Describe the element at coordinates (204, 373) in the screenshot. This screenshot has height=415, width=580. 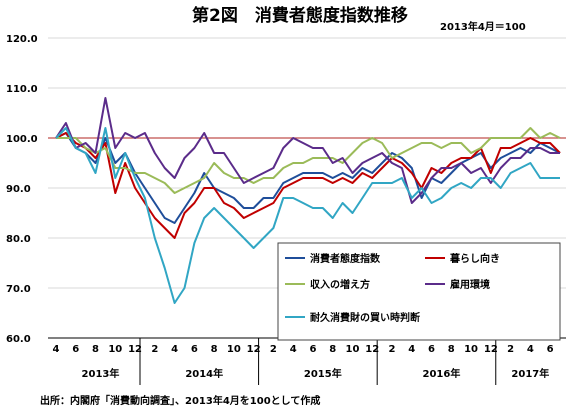
I see `year-label-1: 2014年` at that location.